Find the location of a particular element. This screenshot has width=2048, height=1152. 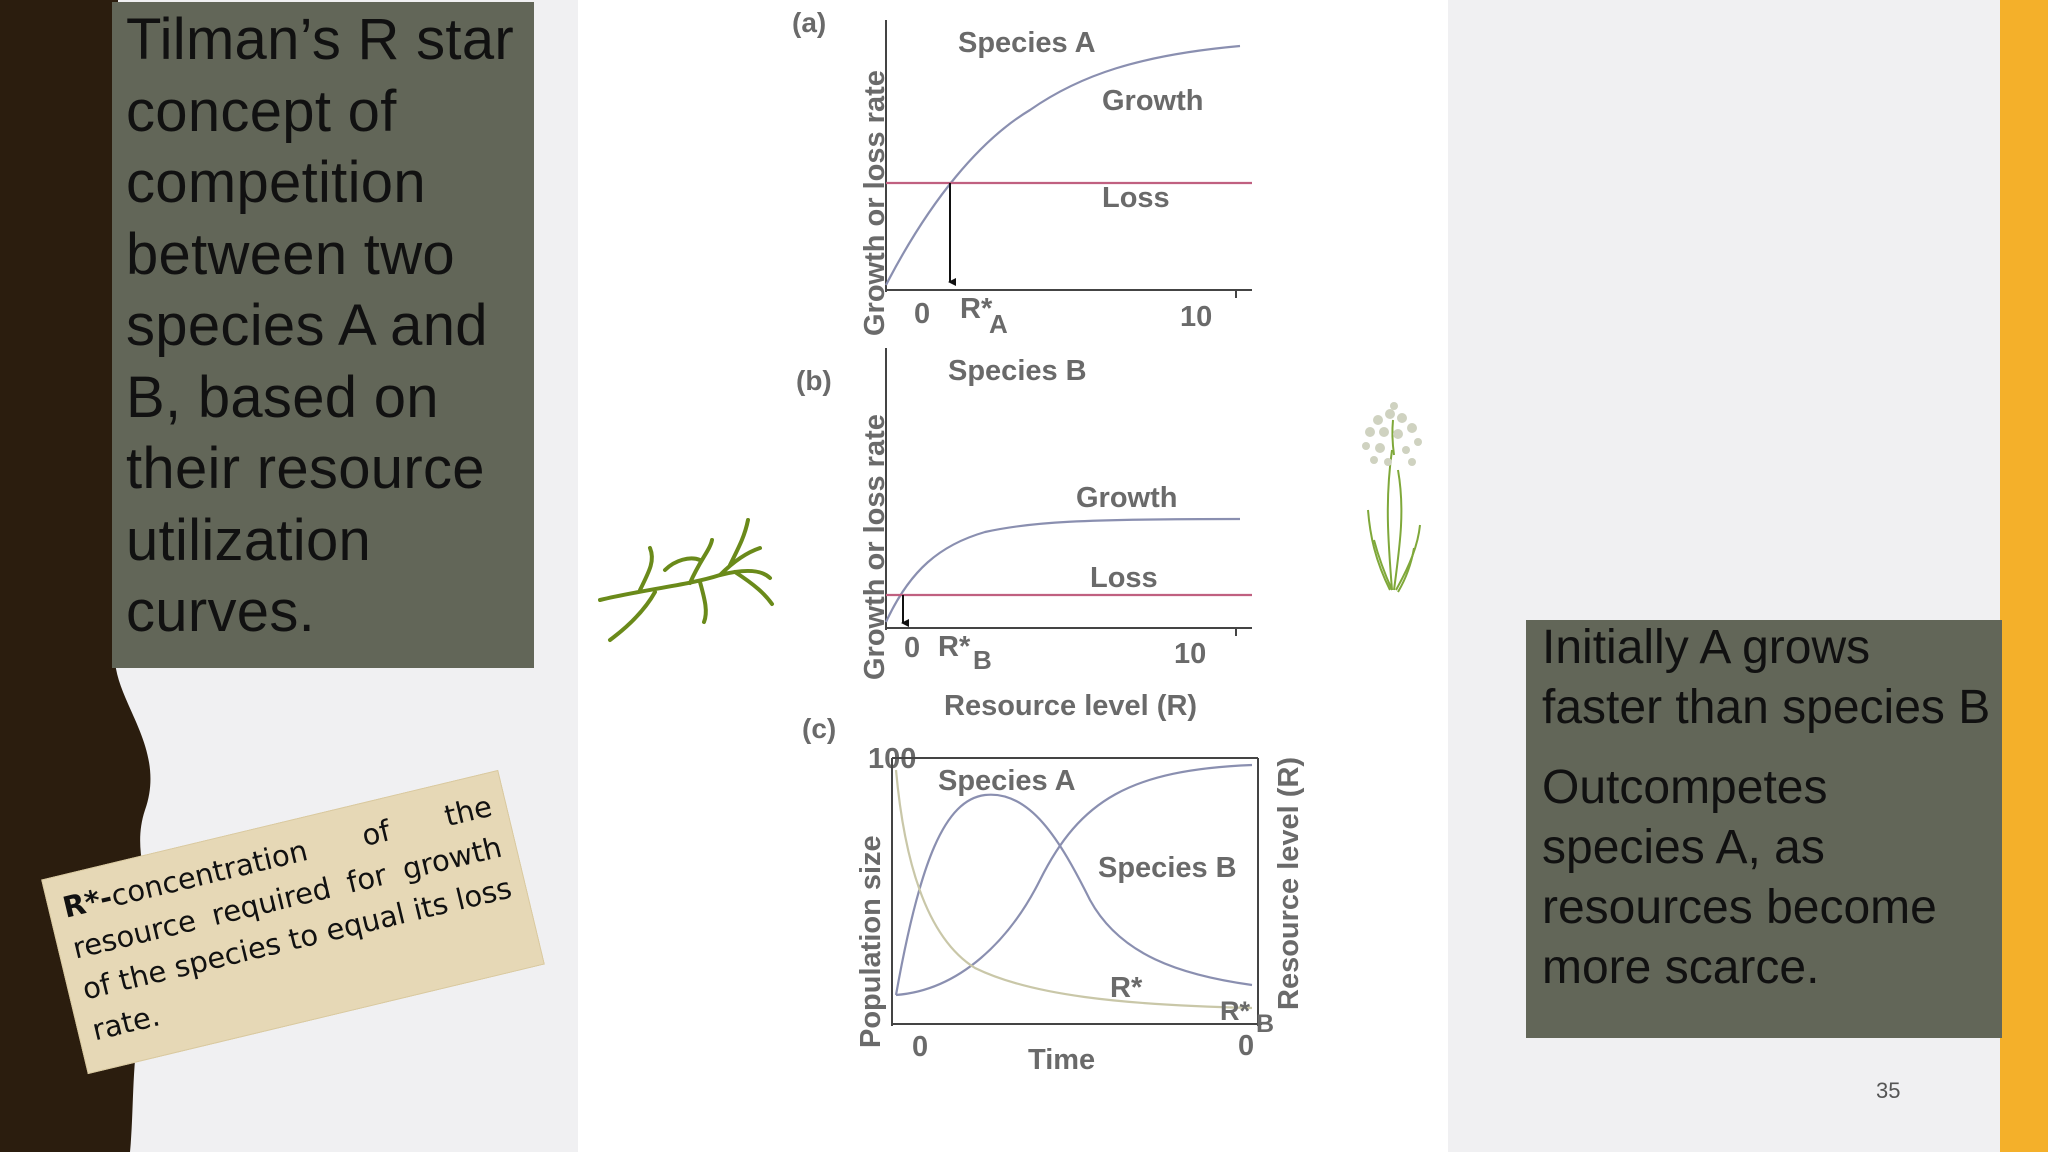

panel-a-growth-curve is located at coordinates (1063, 165).